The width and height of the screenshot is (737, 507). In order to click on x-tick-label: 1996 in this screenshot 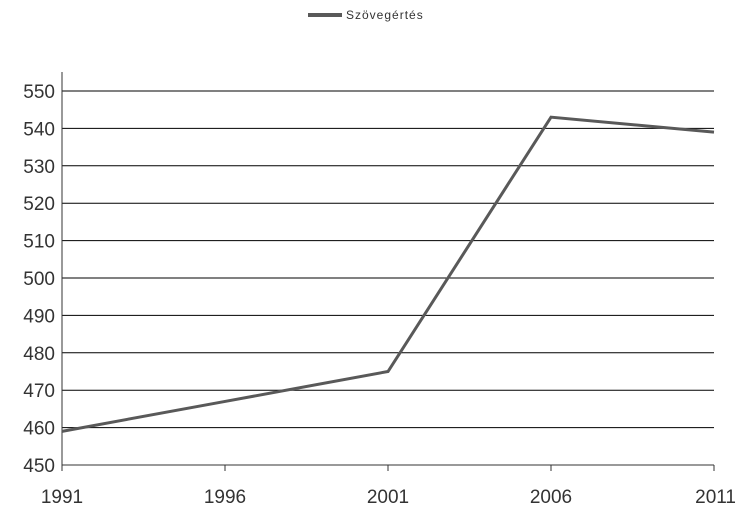, I will do `click(225, 497)`.